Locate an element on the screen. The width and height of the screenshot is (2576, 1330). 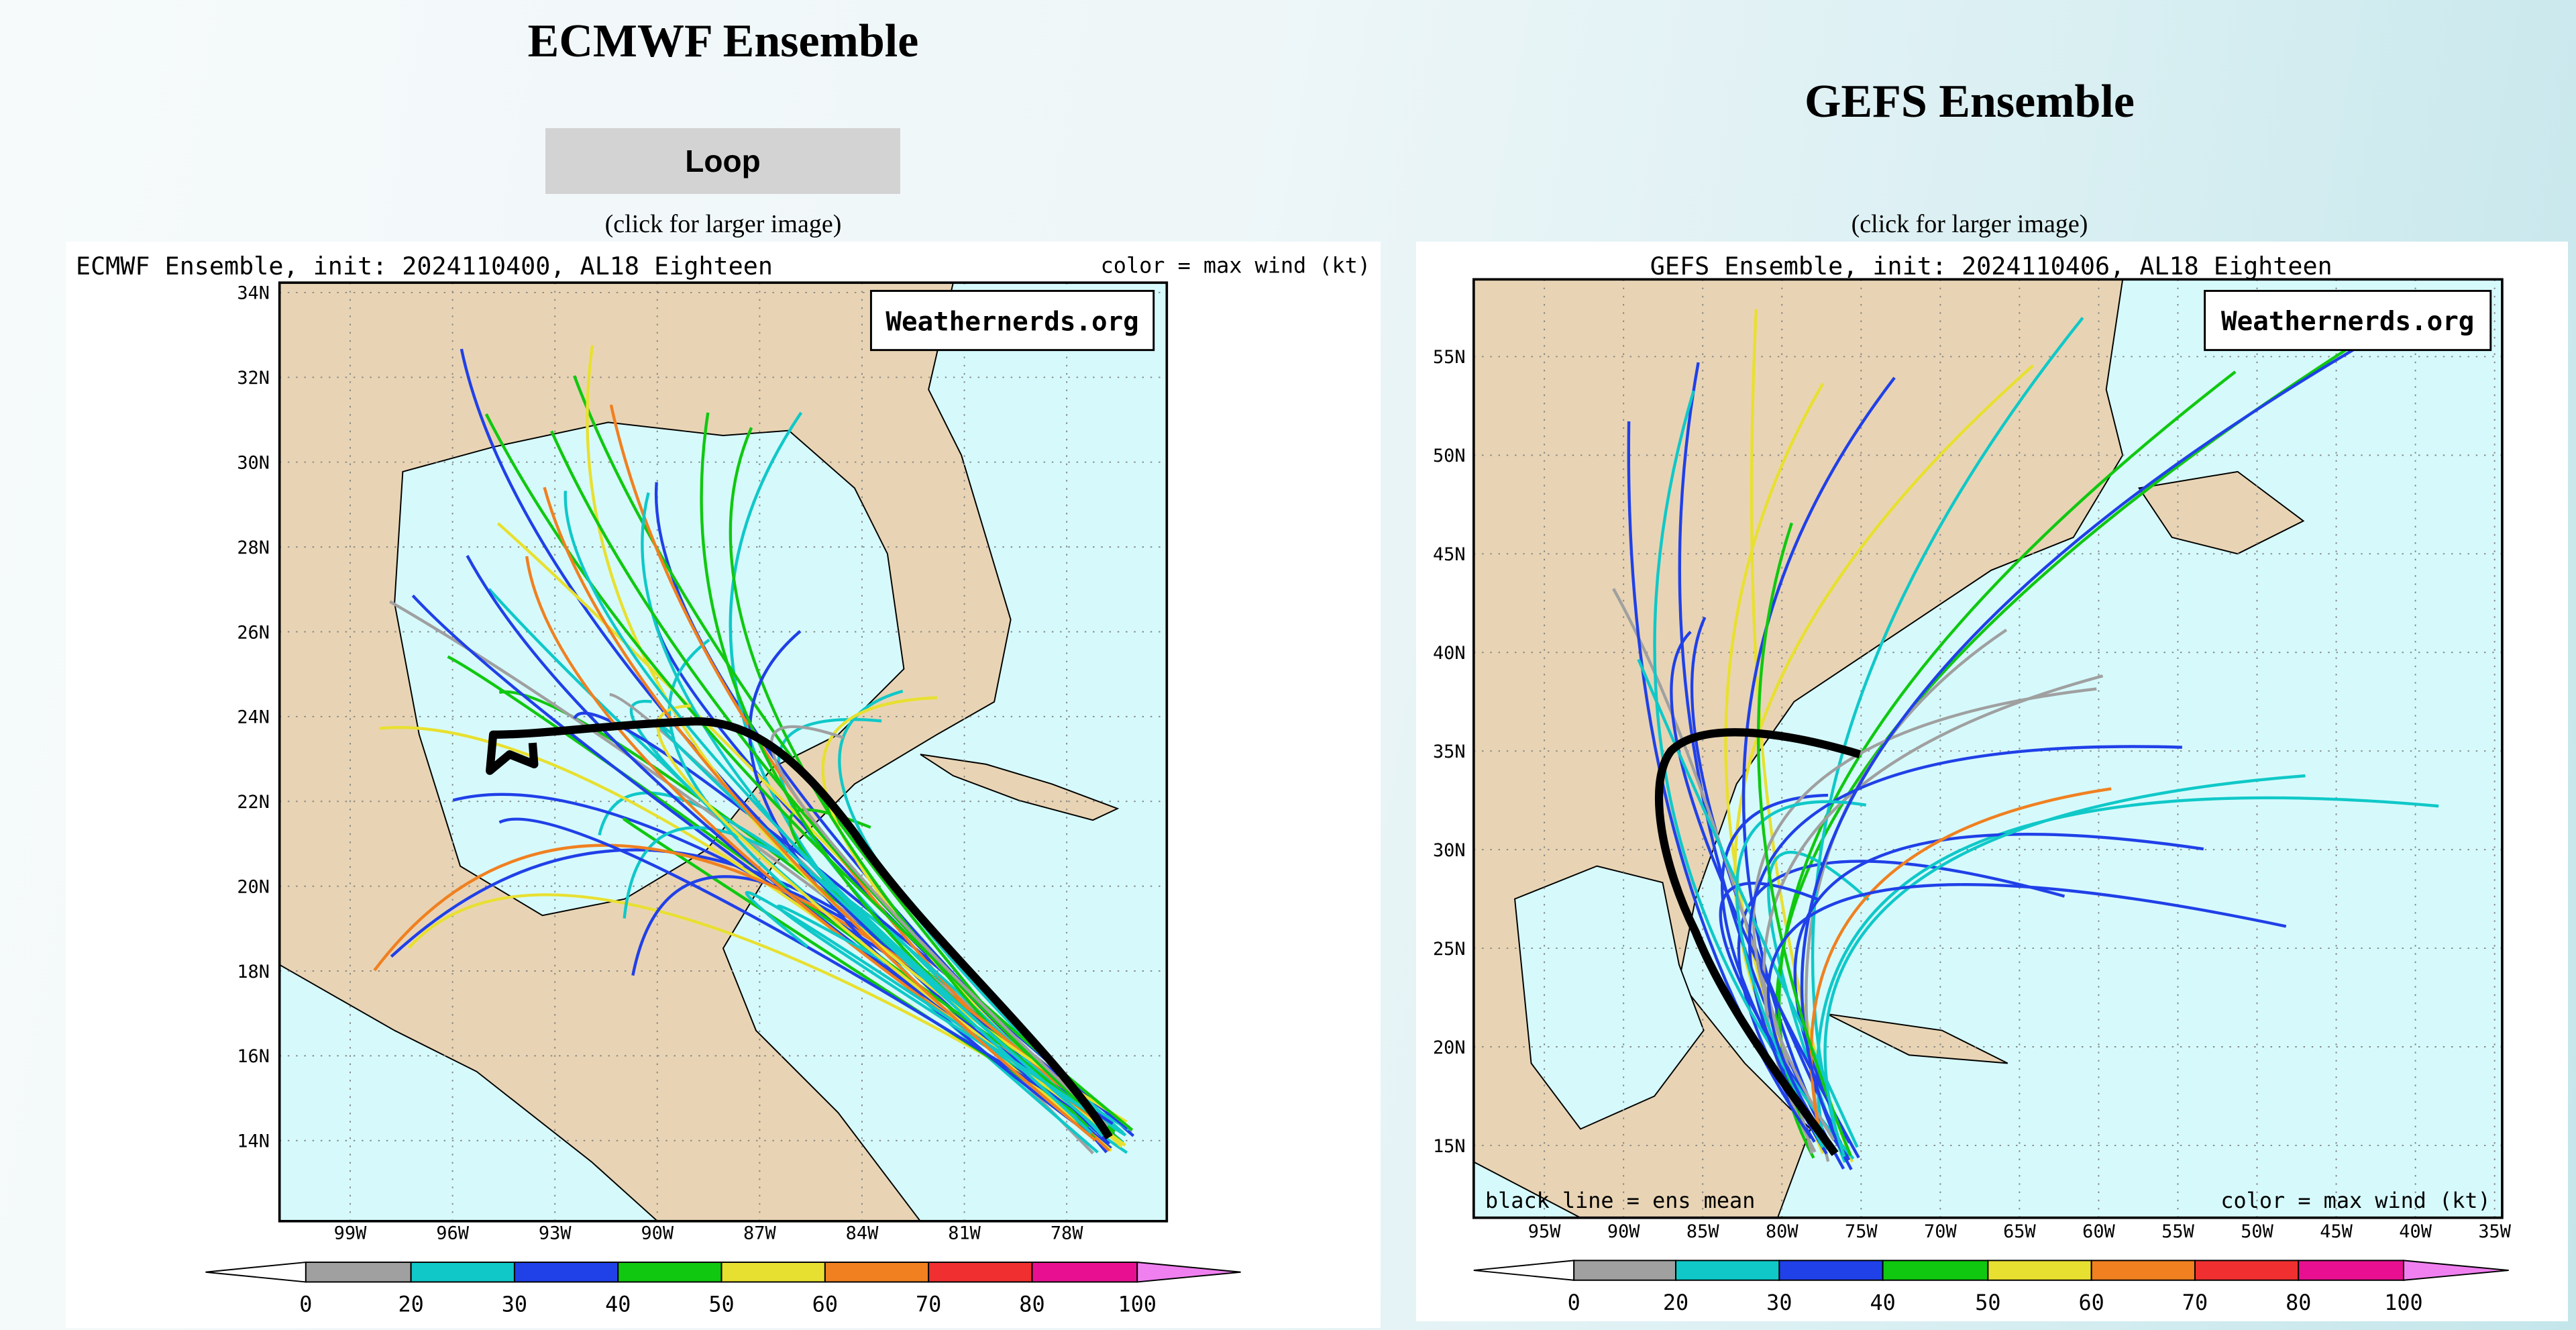
lon-label: 70W is located at coordinates (1940, 1231).